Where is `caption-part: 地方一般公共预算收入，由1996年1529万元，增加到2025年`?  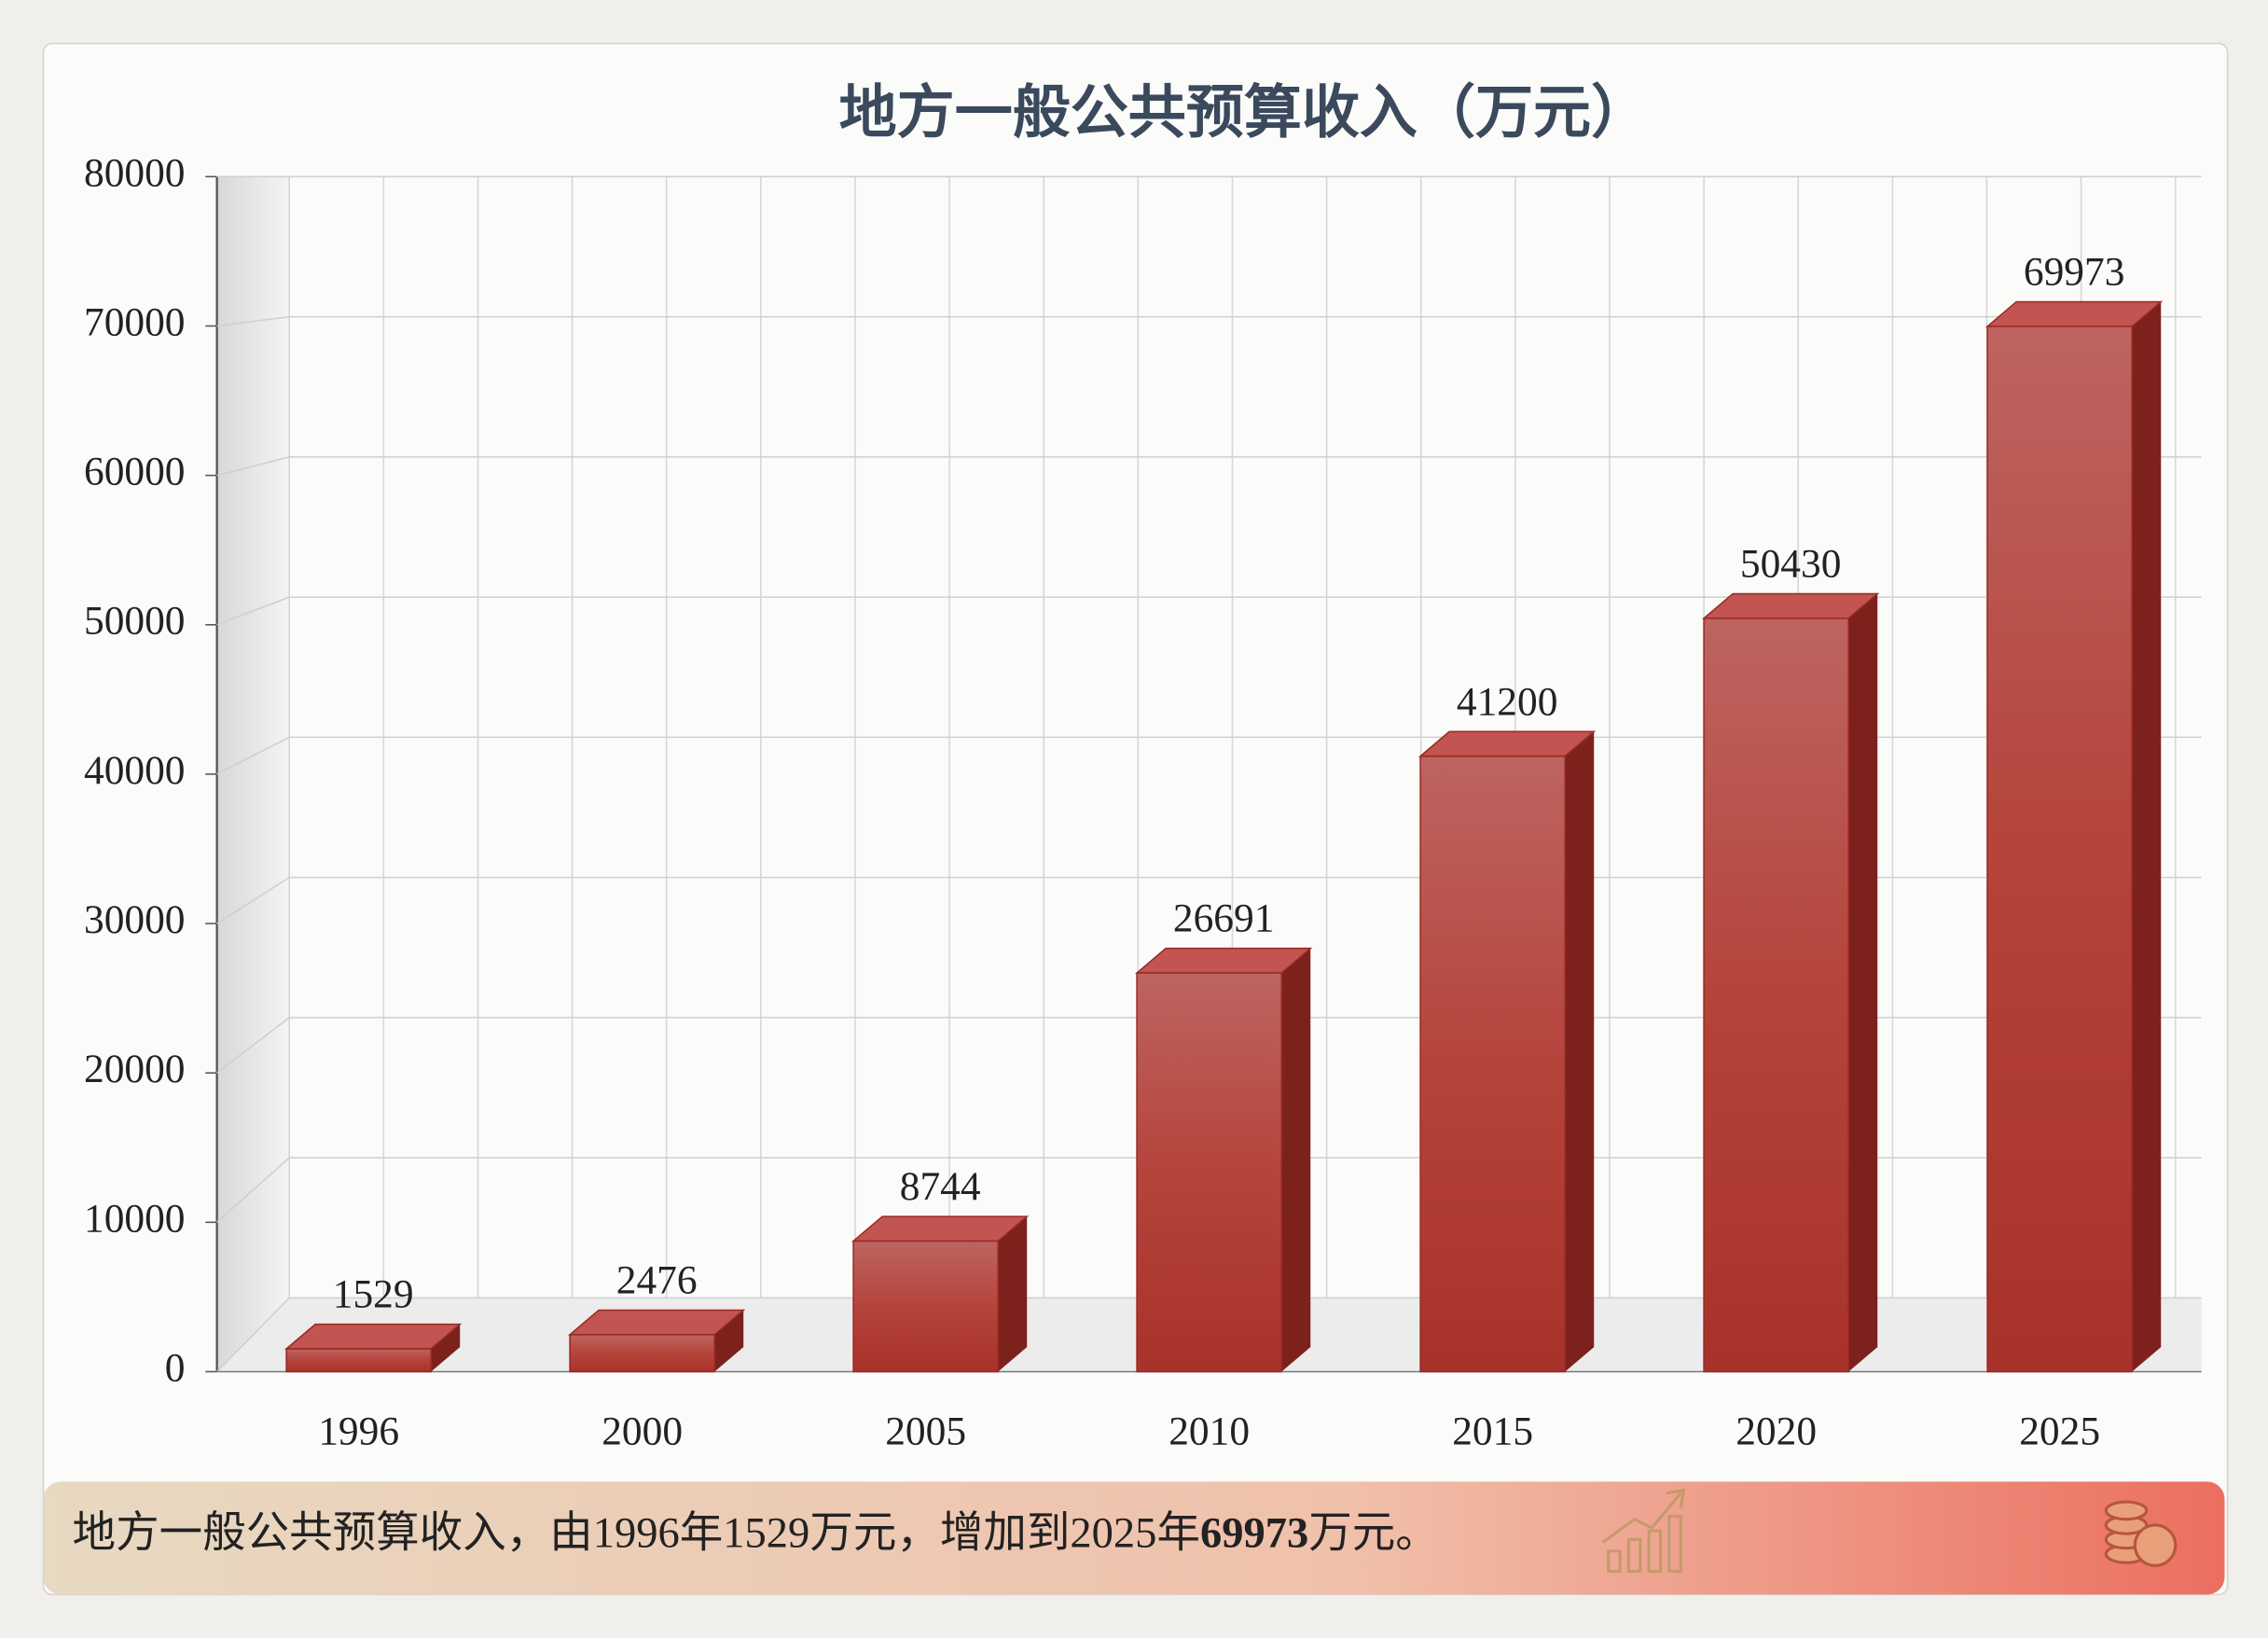 caption-part: 地方一般公共预算收入，由1996年1529万元，增加到2025年 is located at coordinates (636, 1533).